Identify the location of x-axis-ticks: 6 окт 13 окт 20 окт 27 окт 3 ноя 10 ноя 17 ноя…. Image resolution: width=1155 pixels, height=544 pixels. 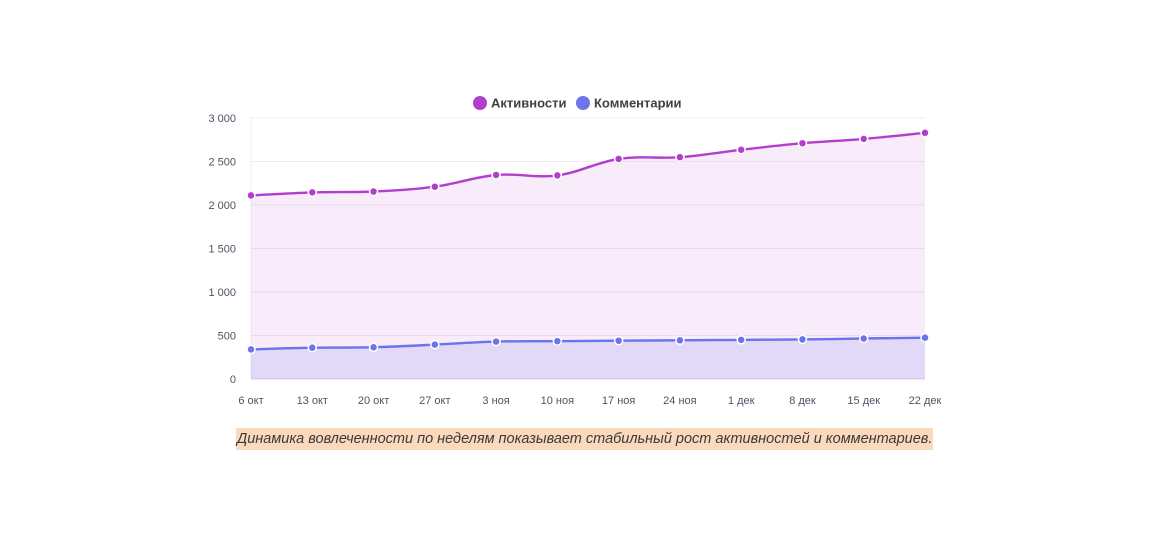
(589, 401).